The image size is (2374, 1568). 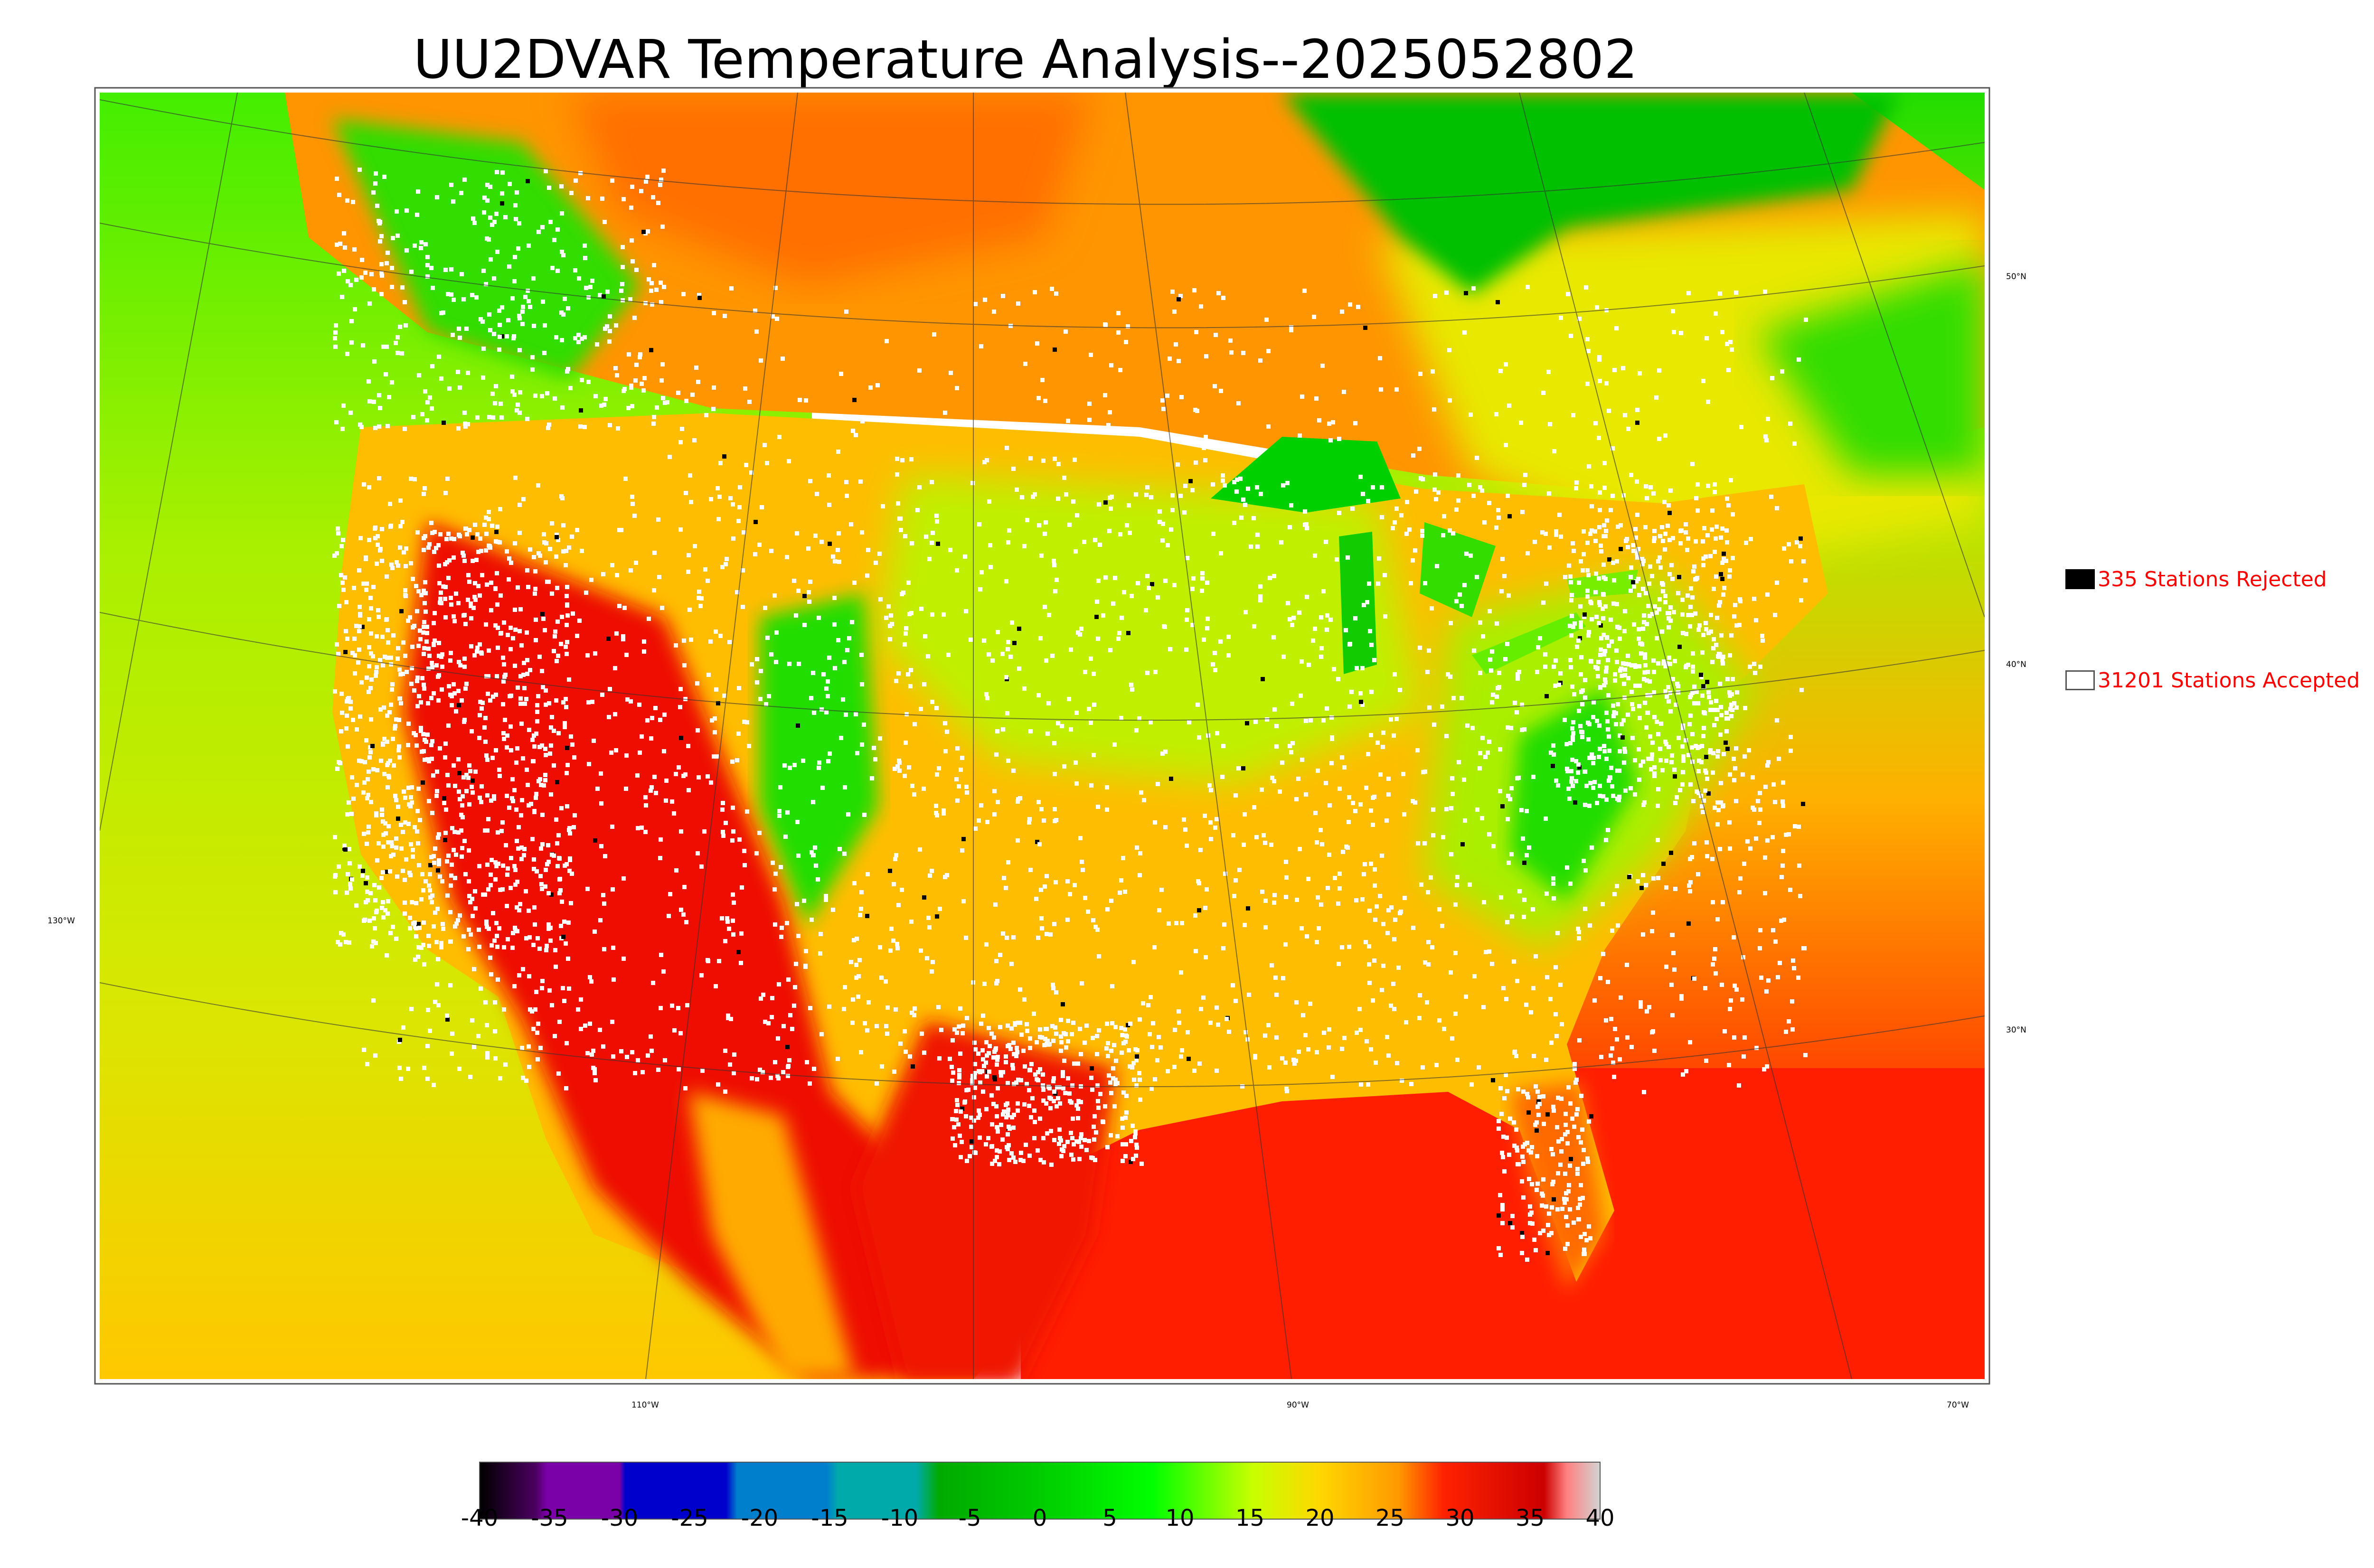 What do you see at coordinates (1306, 475) in the screenshot?
I see `lake-superior` at bounding box center [1306, 475].